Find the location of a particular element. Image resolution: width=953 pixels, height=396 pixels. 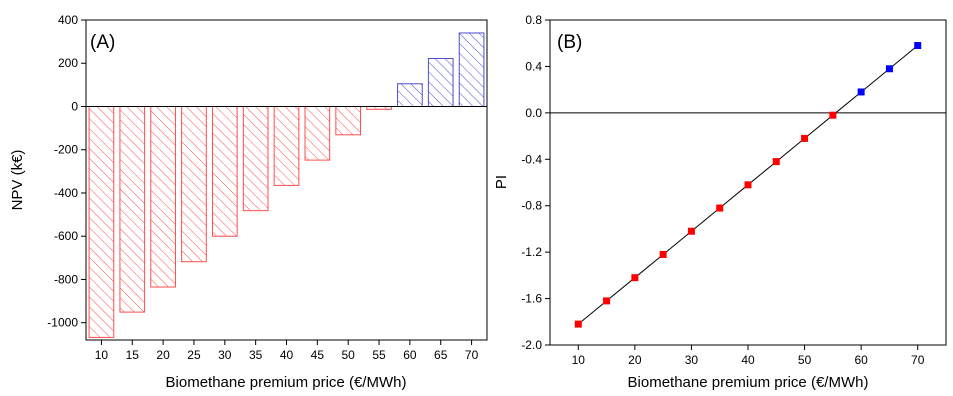

y-tick-label: 0 is located at coordinates (74, 106).